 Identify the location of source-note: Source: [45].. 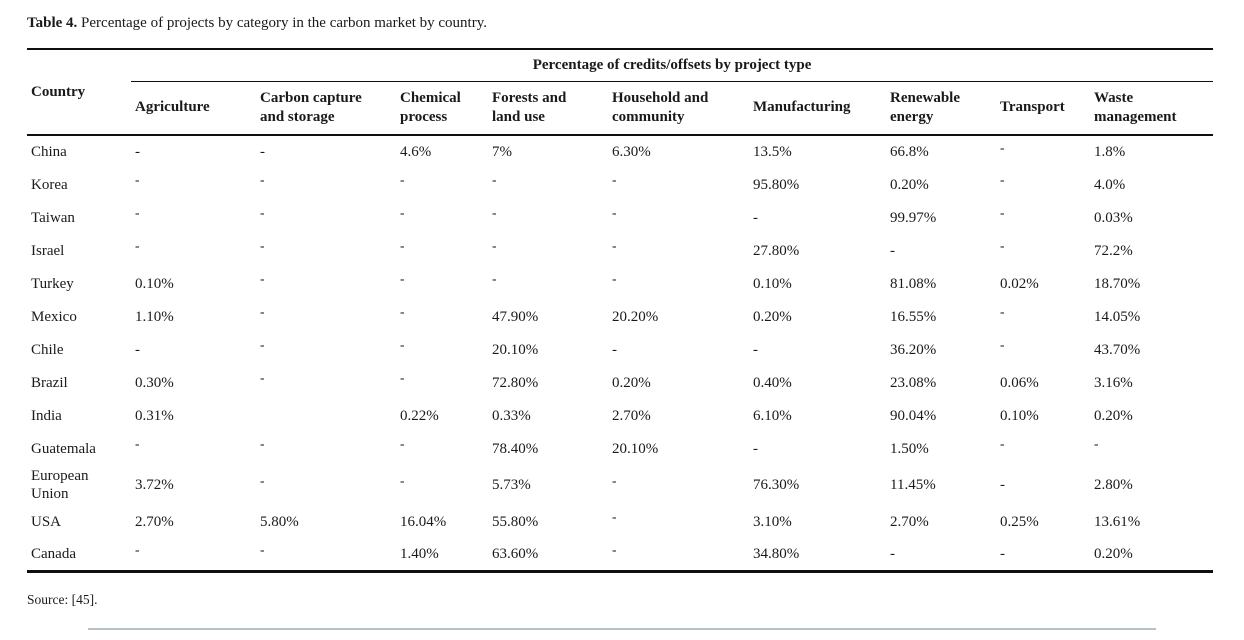
(62, 599).